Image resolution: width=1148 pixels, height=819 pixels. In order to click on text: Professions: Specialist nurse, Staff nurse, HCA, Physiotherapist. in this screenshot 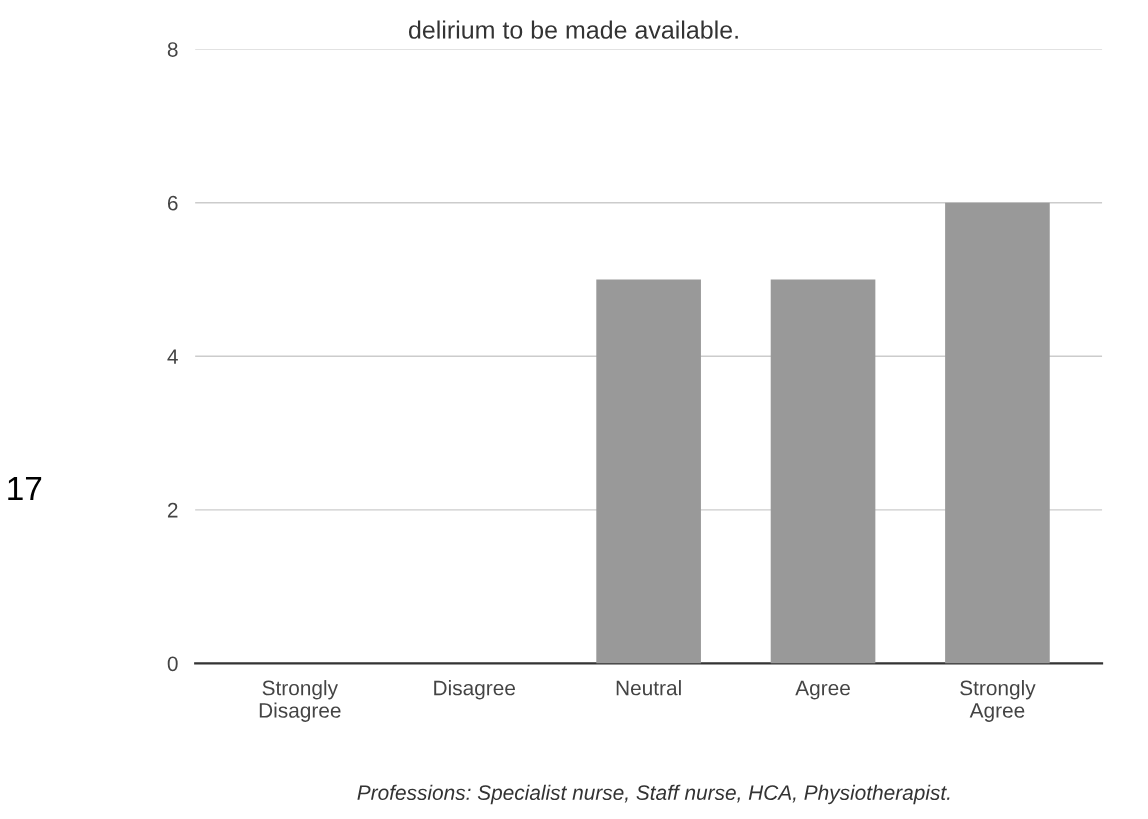, I will do `click(653, 794)`.